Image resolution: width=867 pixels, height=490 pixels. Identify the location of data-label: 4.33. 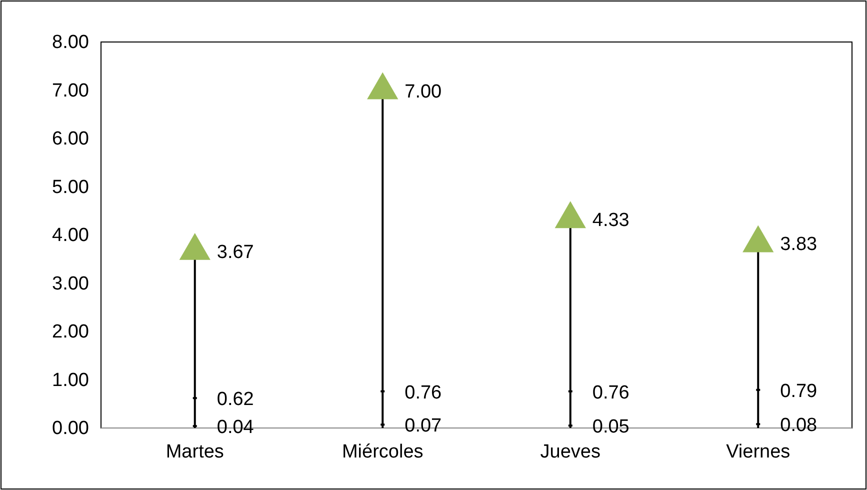
(611, 221).